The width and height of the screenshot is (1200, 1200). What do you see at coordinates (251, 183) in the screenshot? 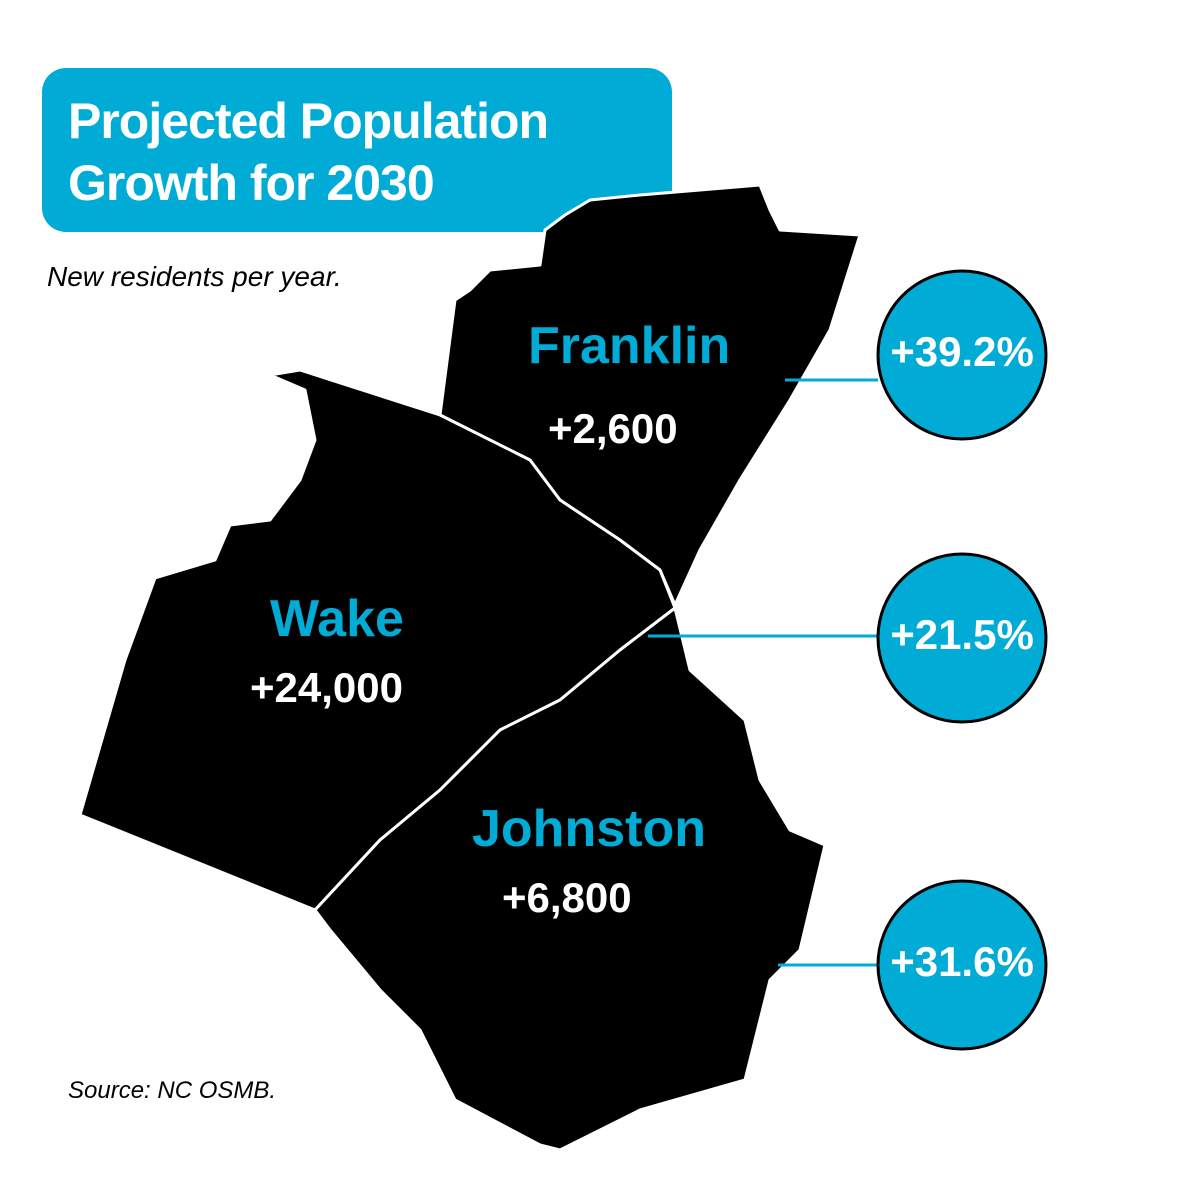
I see `title-line: Growth for 2030` at bounding box center [251, 183].